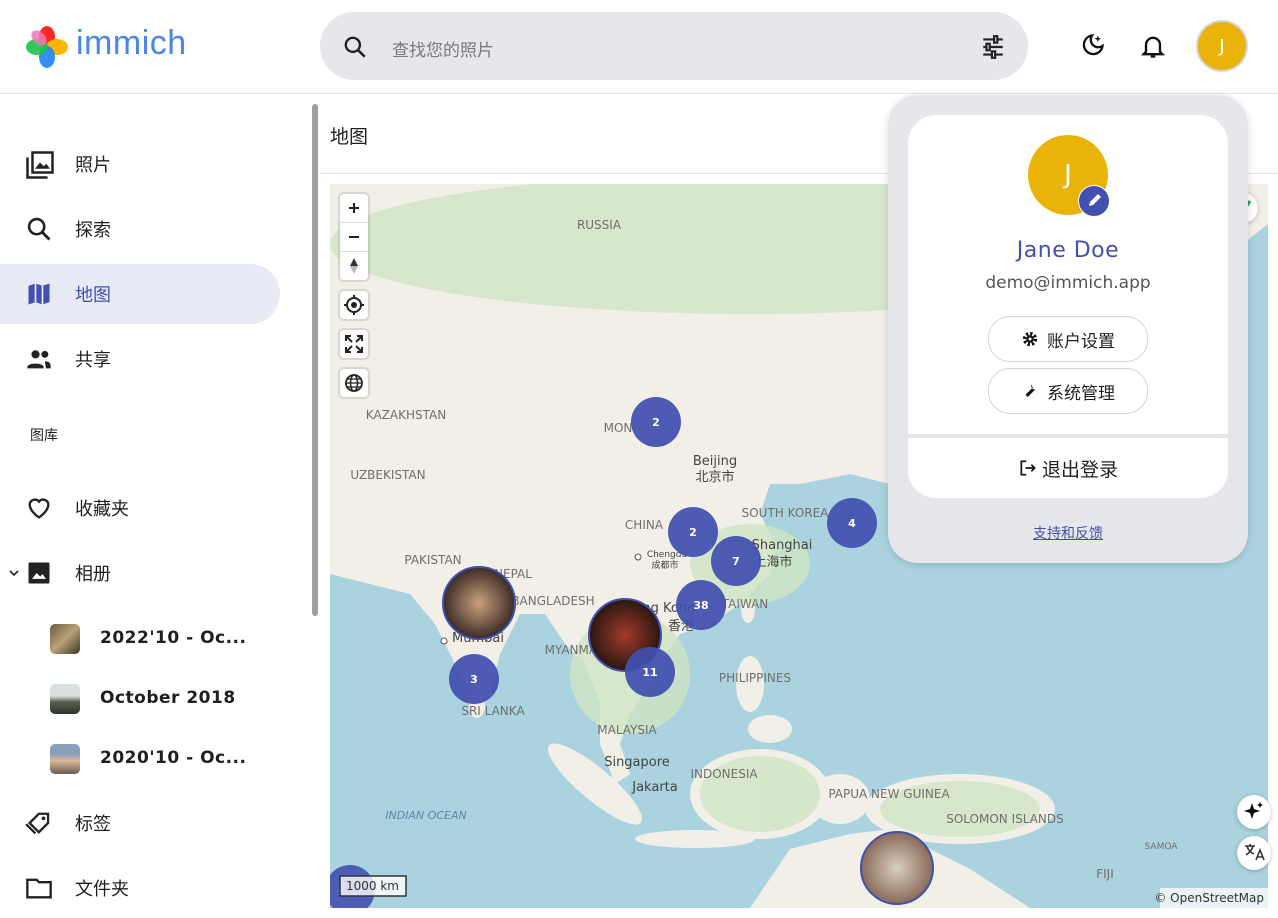 The width and height of the screenshot is (1278, 918). What do you see at coordinates (993, 47) in the screenshot?
I see `filter-icon` at bounding box center [993, 47].